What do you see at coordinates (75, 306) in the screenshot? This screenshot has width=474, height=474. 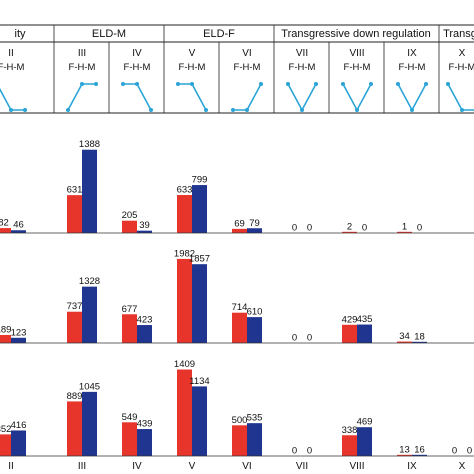 I see `bar-value-label: 737` at bounding box center [75, 306].